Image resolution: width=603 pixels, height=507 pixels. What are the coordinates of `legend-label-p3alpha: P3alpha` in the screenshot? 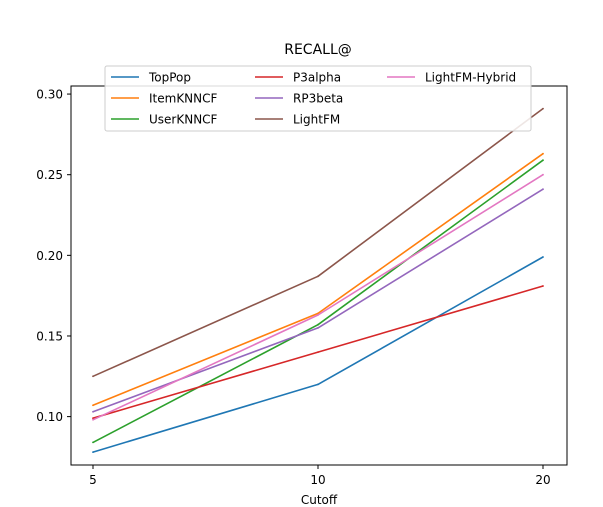 It's located at (317, 78).